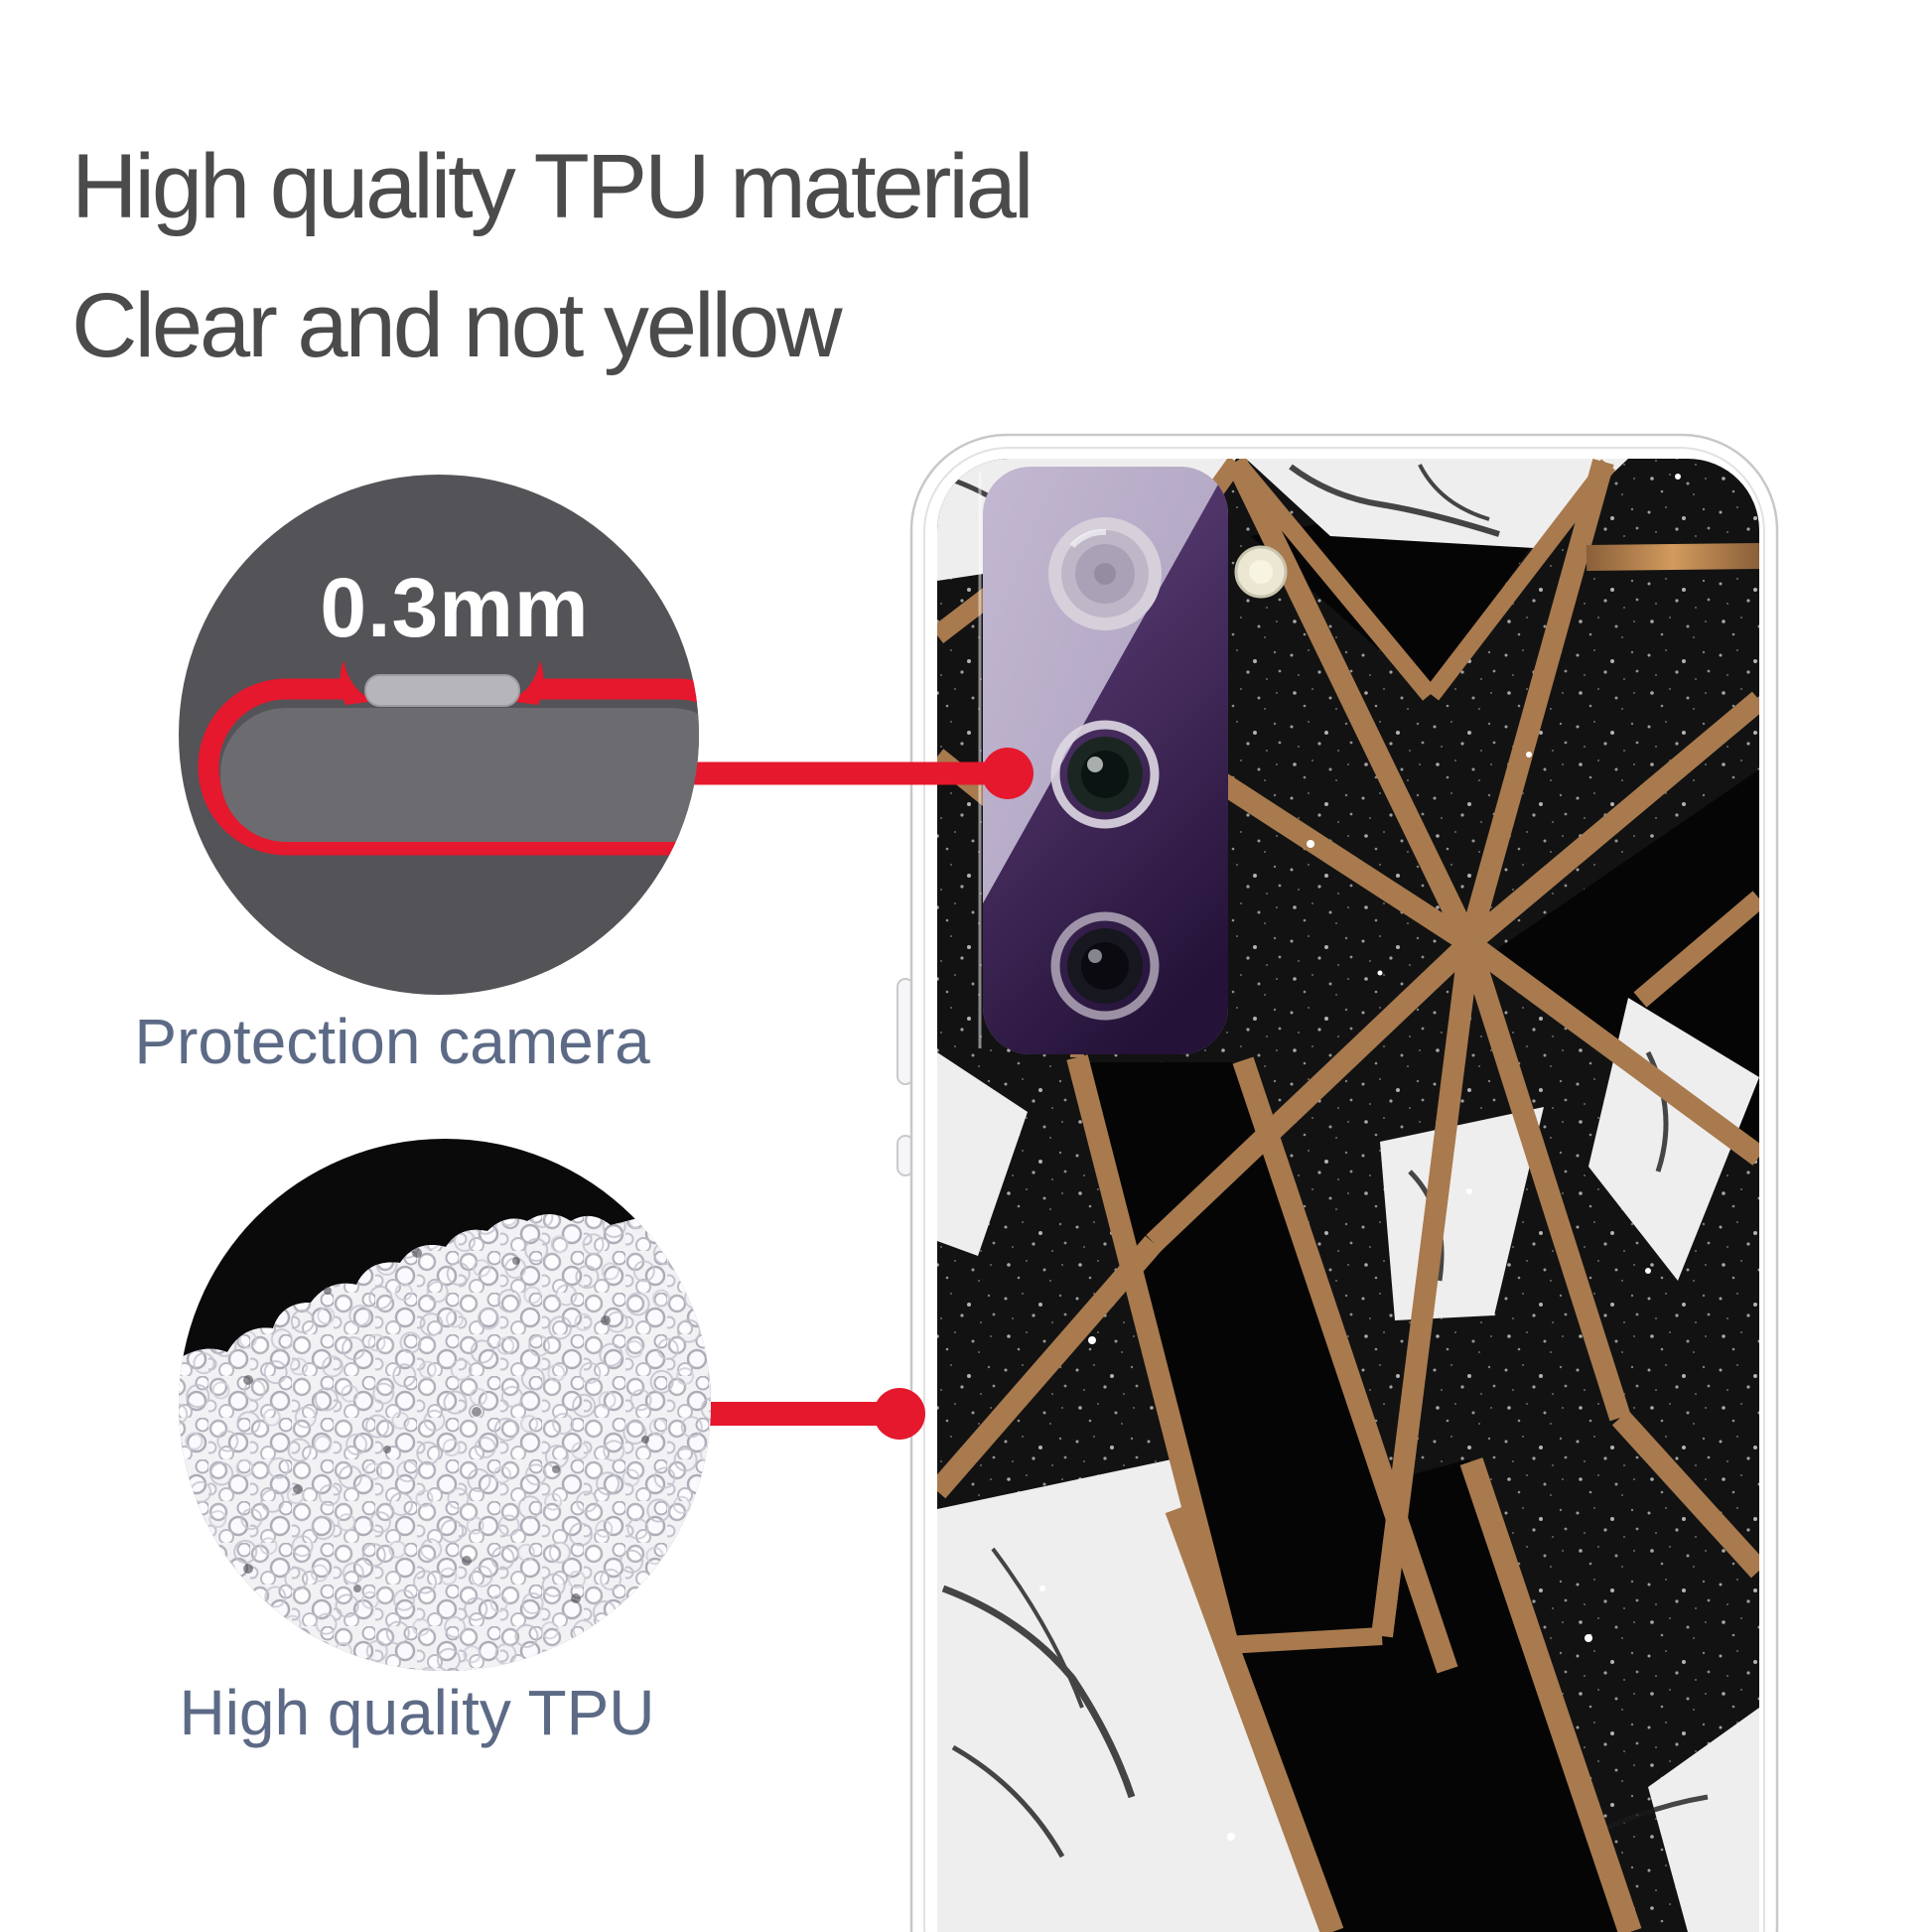 The width and height of the screenshot is (1932, 1932). I want to click on callout-connectors, so click(860, 1094).